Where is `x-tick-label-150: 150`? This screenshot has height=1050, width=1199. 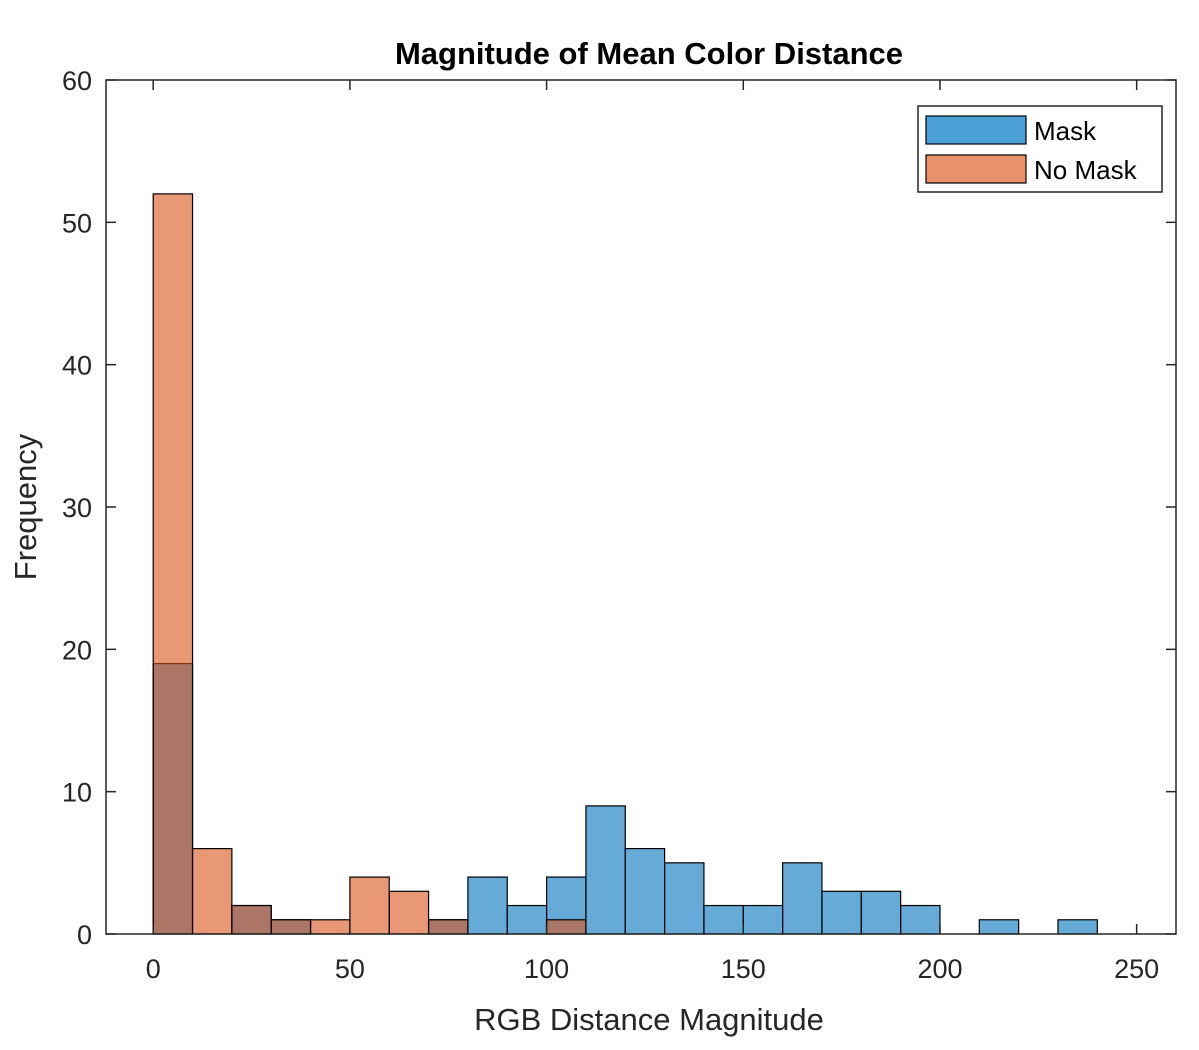
x-tick-label-150: 150 is located at coordinates (743, 969).